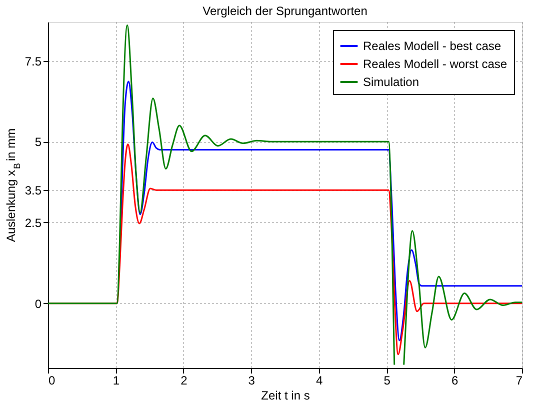  I want to click on chart-title: Vergleich der Sprungantworten, so click(285, 11).